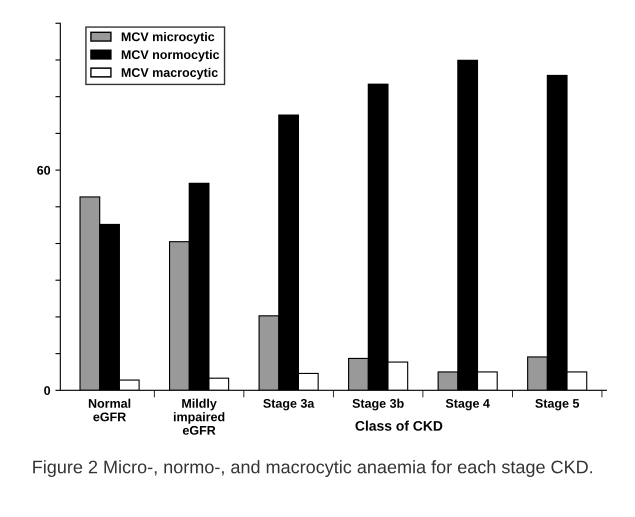 The width and height of the screenshot is (635, 517). I want to click on x-tick-label: Stage 5, so click(557, 404).